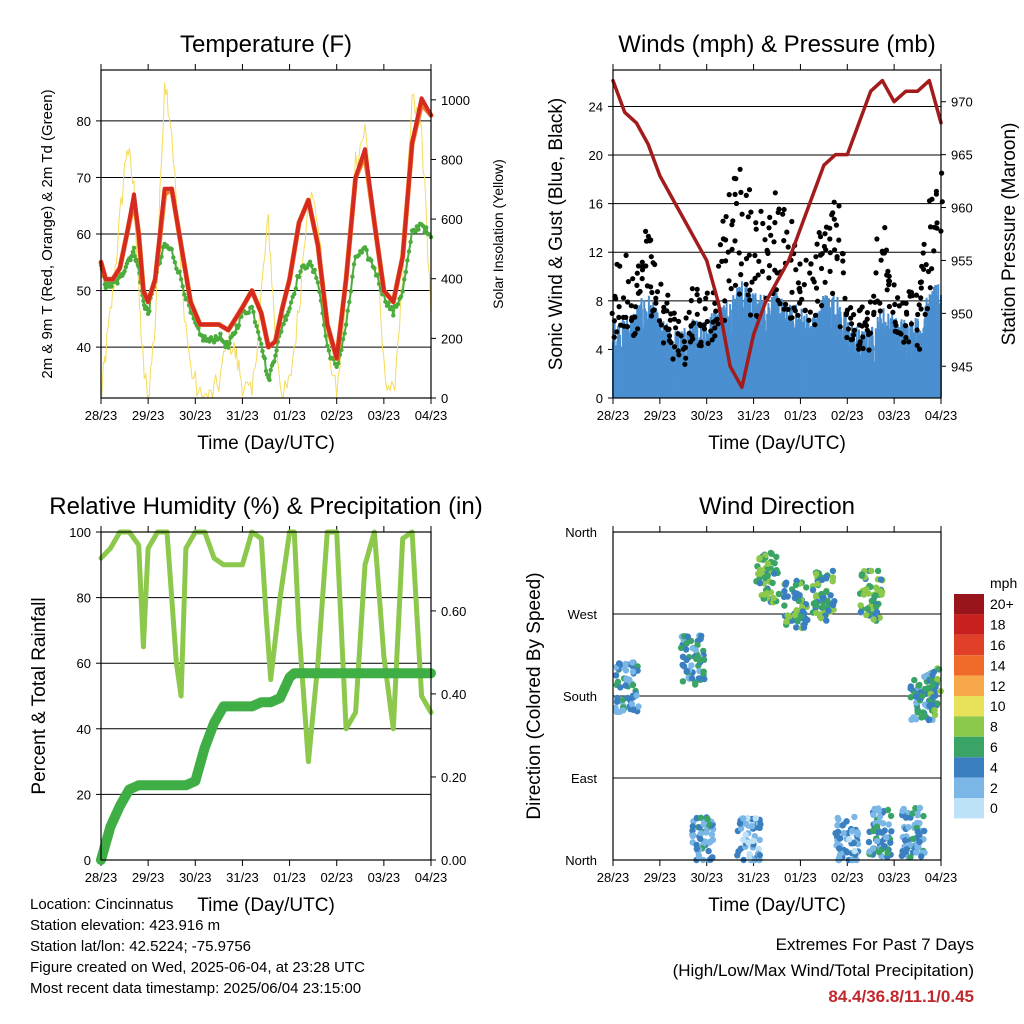 This screenshot has width=1024, height=1024. I want to click on y2-tick-label: 945, so click(962, 366).